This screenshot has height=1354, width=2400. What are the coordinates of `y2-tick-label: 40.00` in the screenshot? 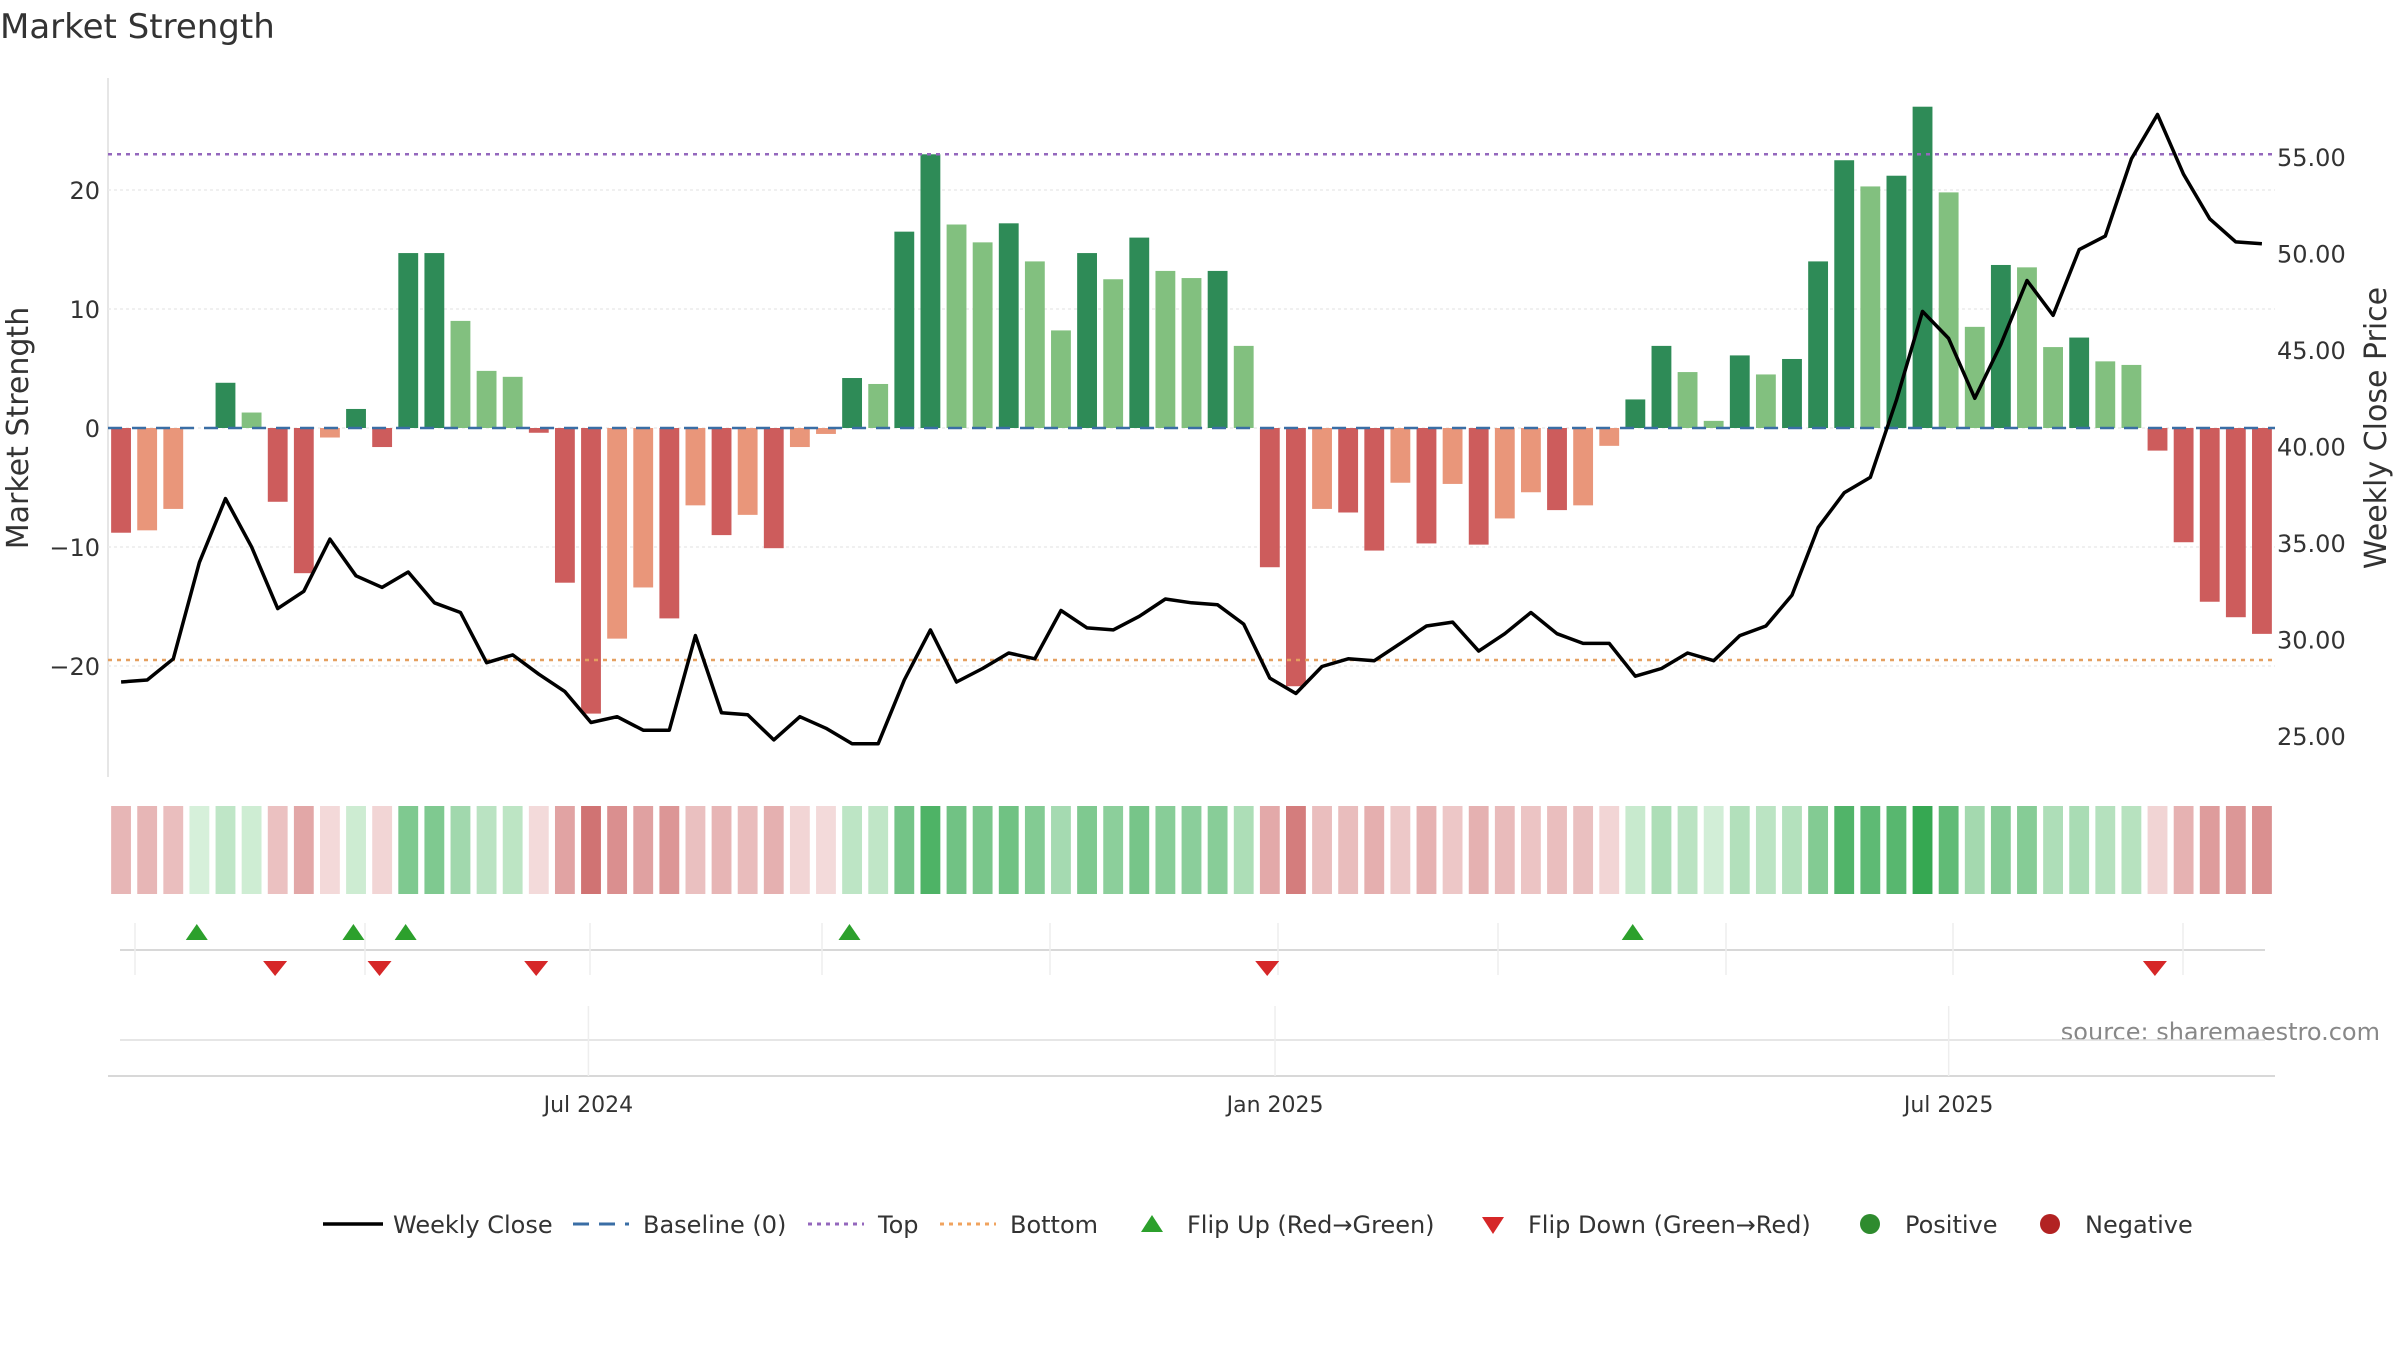 It's located at (2311, 448).